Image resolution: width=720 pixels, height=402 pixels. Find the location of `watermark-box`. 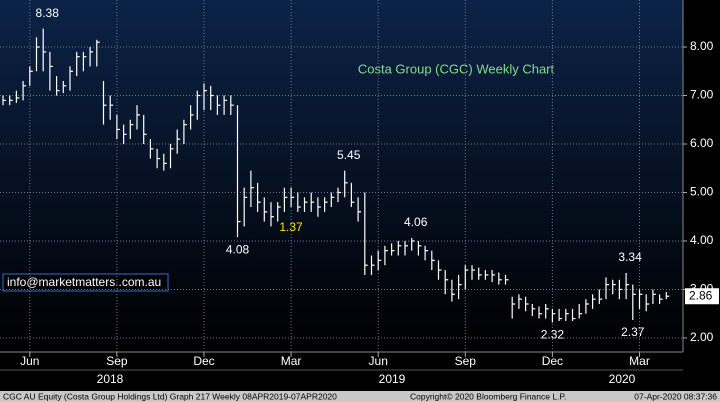

watermark-box is located at coordinates (85, 282).